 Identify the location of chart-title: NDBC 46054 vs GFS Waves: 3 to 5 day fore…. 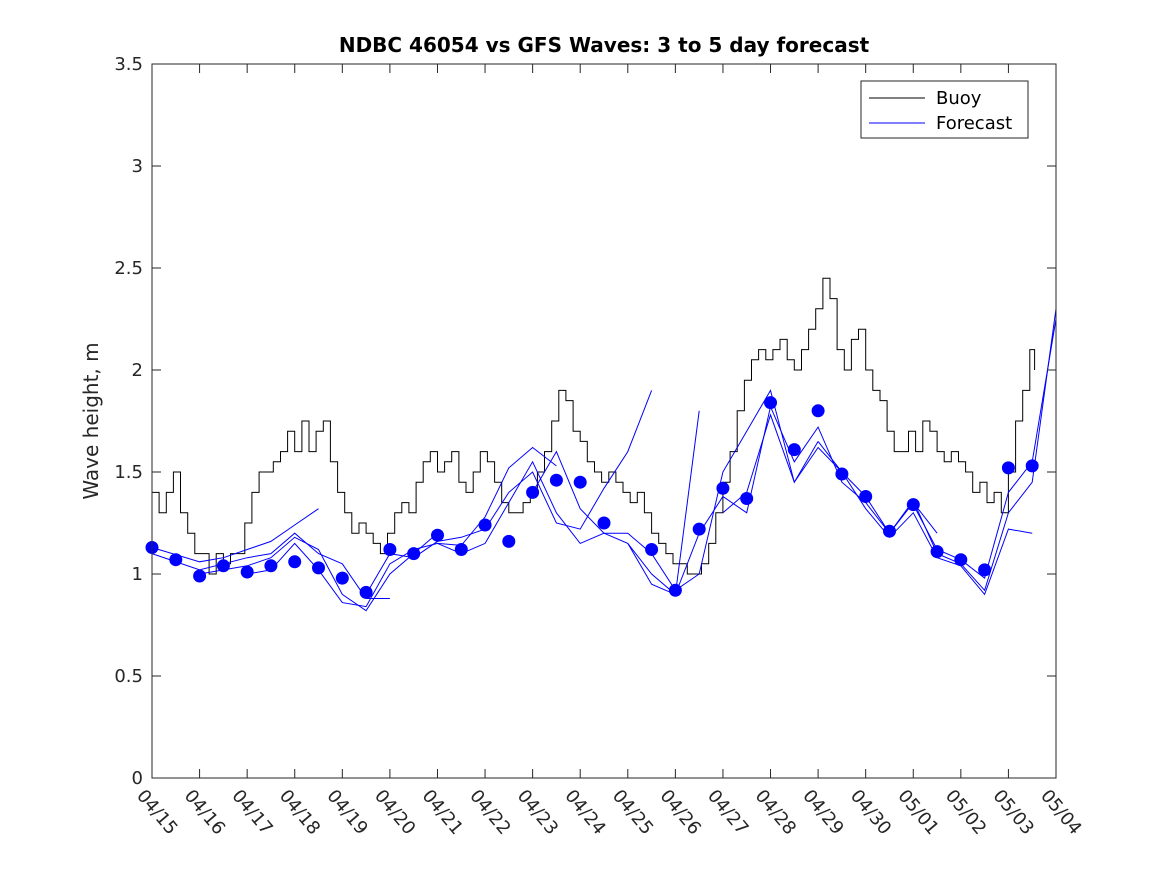
(604, 45).